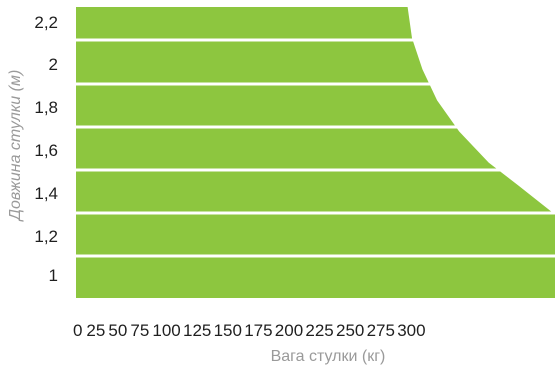 Image resolution: width=555 pixels, height=367 pixels. Describe the element at coordinates (258, 330) in the screenshot. I see `x-tick-label: 175` at that location.